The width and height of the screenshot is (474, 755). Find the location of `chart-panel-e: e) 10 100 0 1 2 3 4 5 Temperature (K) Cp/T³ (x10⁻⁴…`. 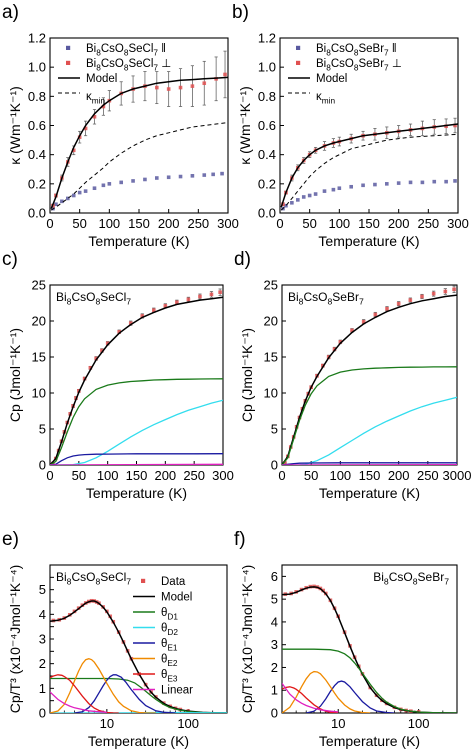

chart-panel-e: e) 10 100 0 1 2 3 4 5 Temperature (K) Cp/T³ (x10⁻⁴… is located at coordinates (115, 639).